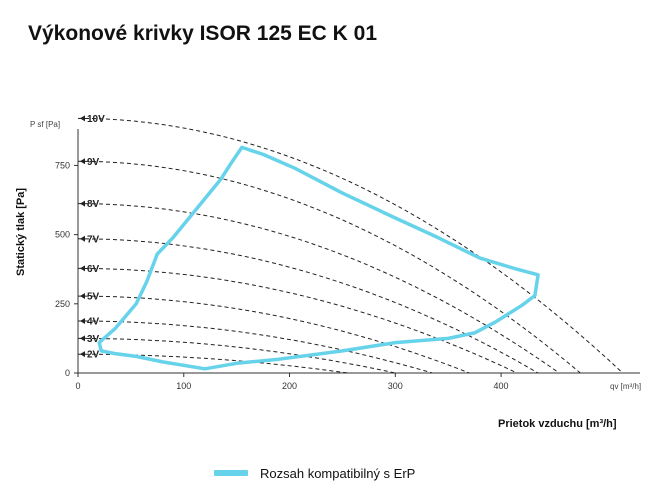 The width and height of the screenshot is (650, 500). Describe the element at coordinates (96, 119) in the screenshot. I see `voltage-label-10V: 10V` at that location.